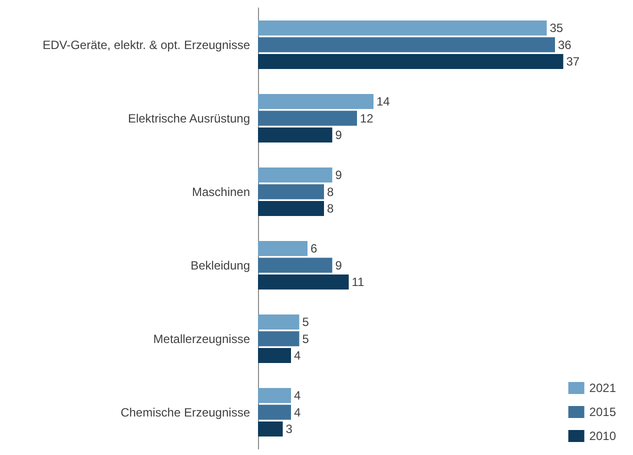 This screenshot has width=633, height=455. What do you see at coordinates (602, 388) in the screenshot?
I see `legend-label: 2021` at bounding box center [602, 388].